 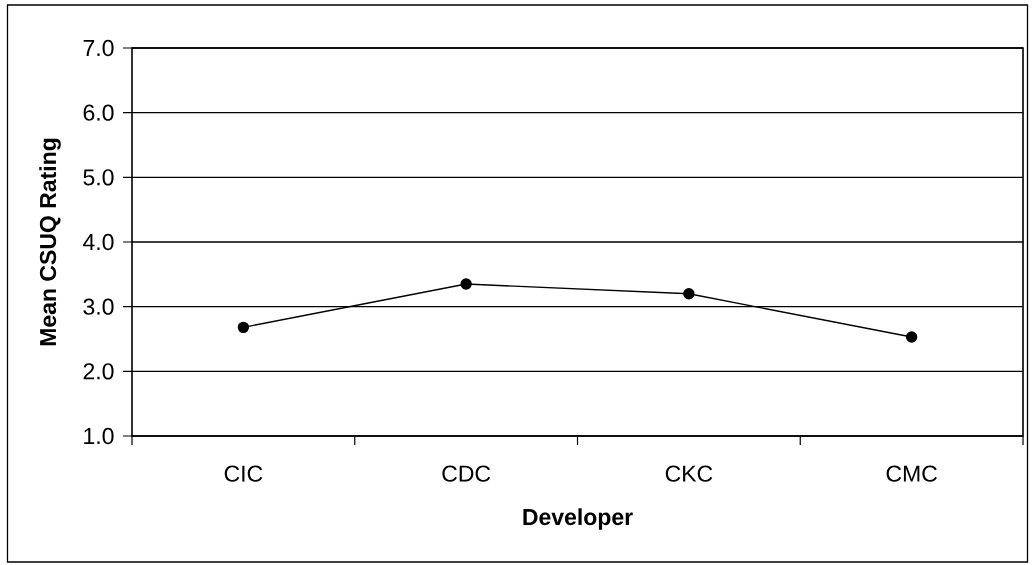 What do you see at coordinates (98, 48) in the screenshot?
I see `y-tick-label: 7.0` at bounding box center [98, 48].